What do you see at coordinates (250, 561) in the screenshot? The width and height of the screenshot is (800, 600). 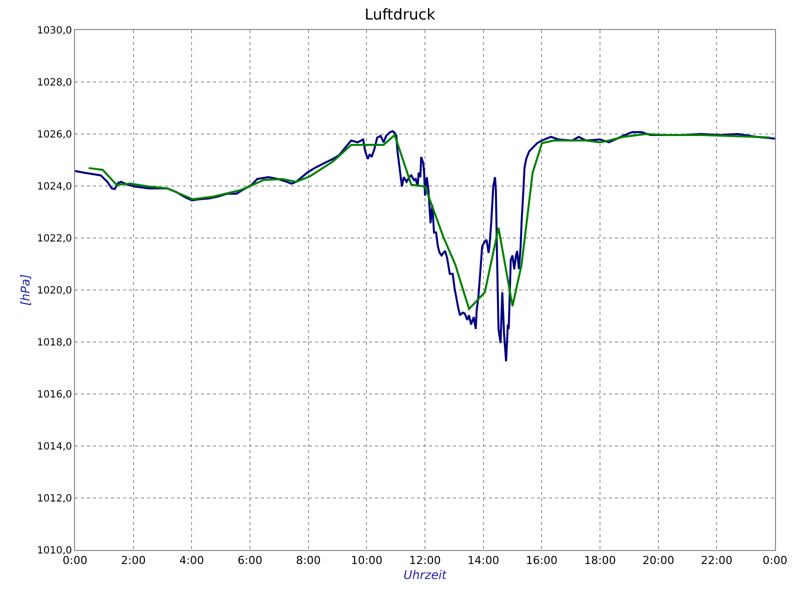 I see `x-tick-label: 6:00` at bounding box center [250, 561].